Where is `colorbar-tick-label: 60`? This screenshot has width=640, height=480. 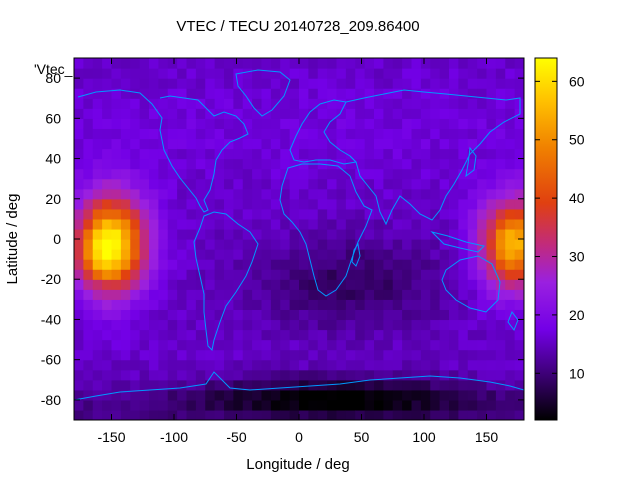
colorbar-tick-label: 60 is located at coordinates (577, 81).